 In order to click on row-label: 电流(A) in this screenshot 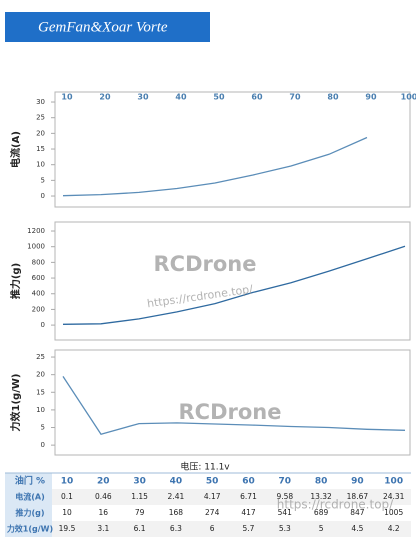, I will do `click(30, 497)`.